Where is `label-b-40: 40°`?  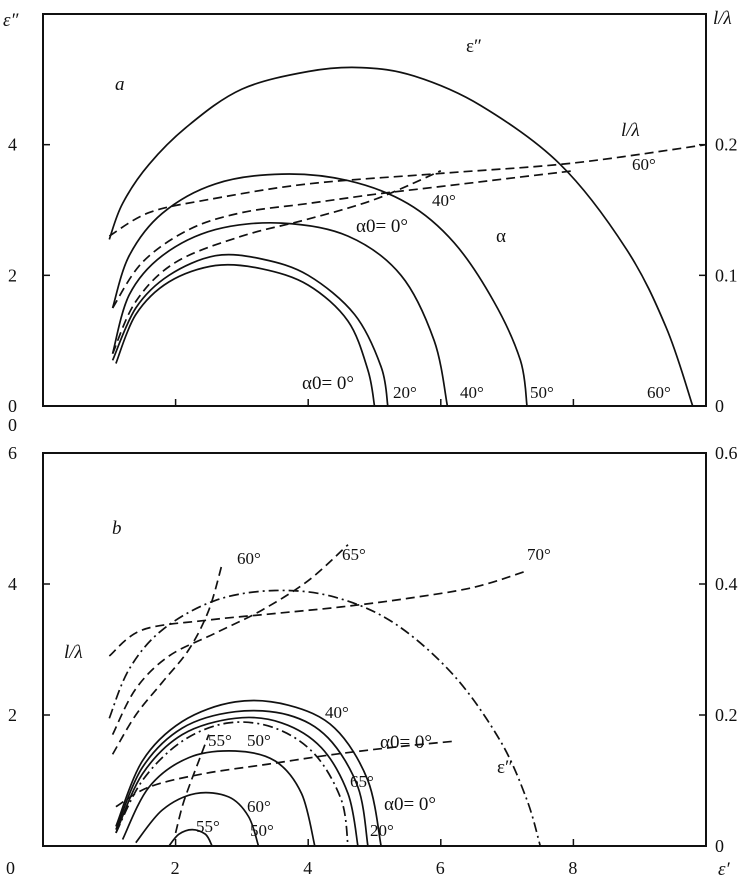
label-b-40: 40° is located at coordinates (337, 712).